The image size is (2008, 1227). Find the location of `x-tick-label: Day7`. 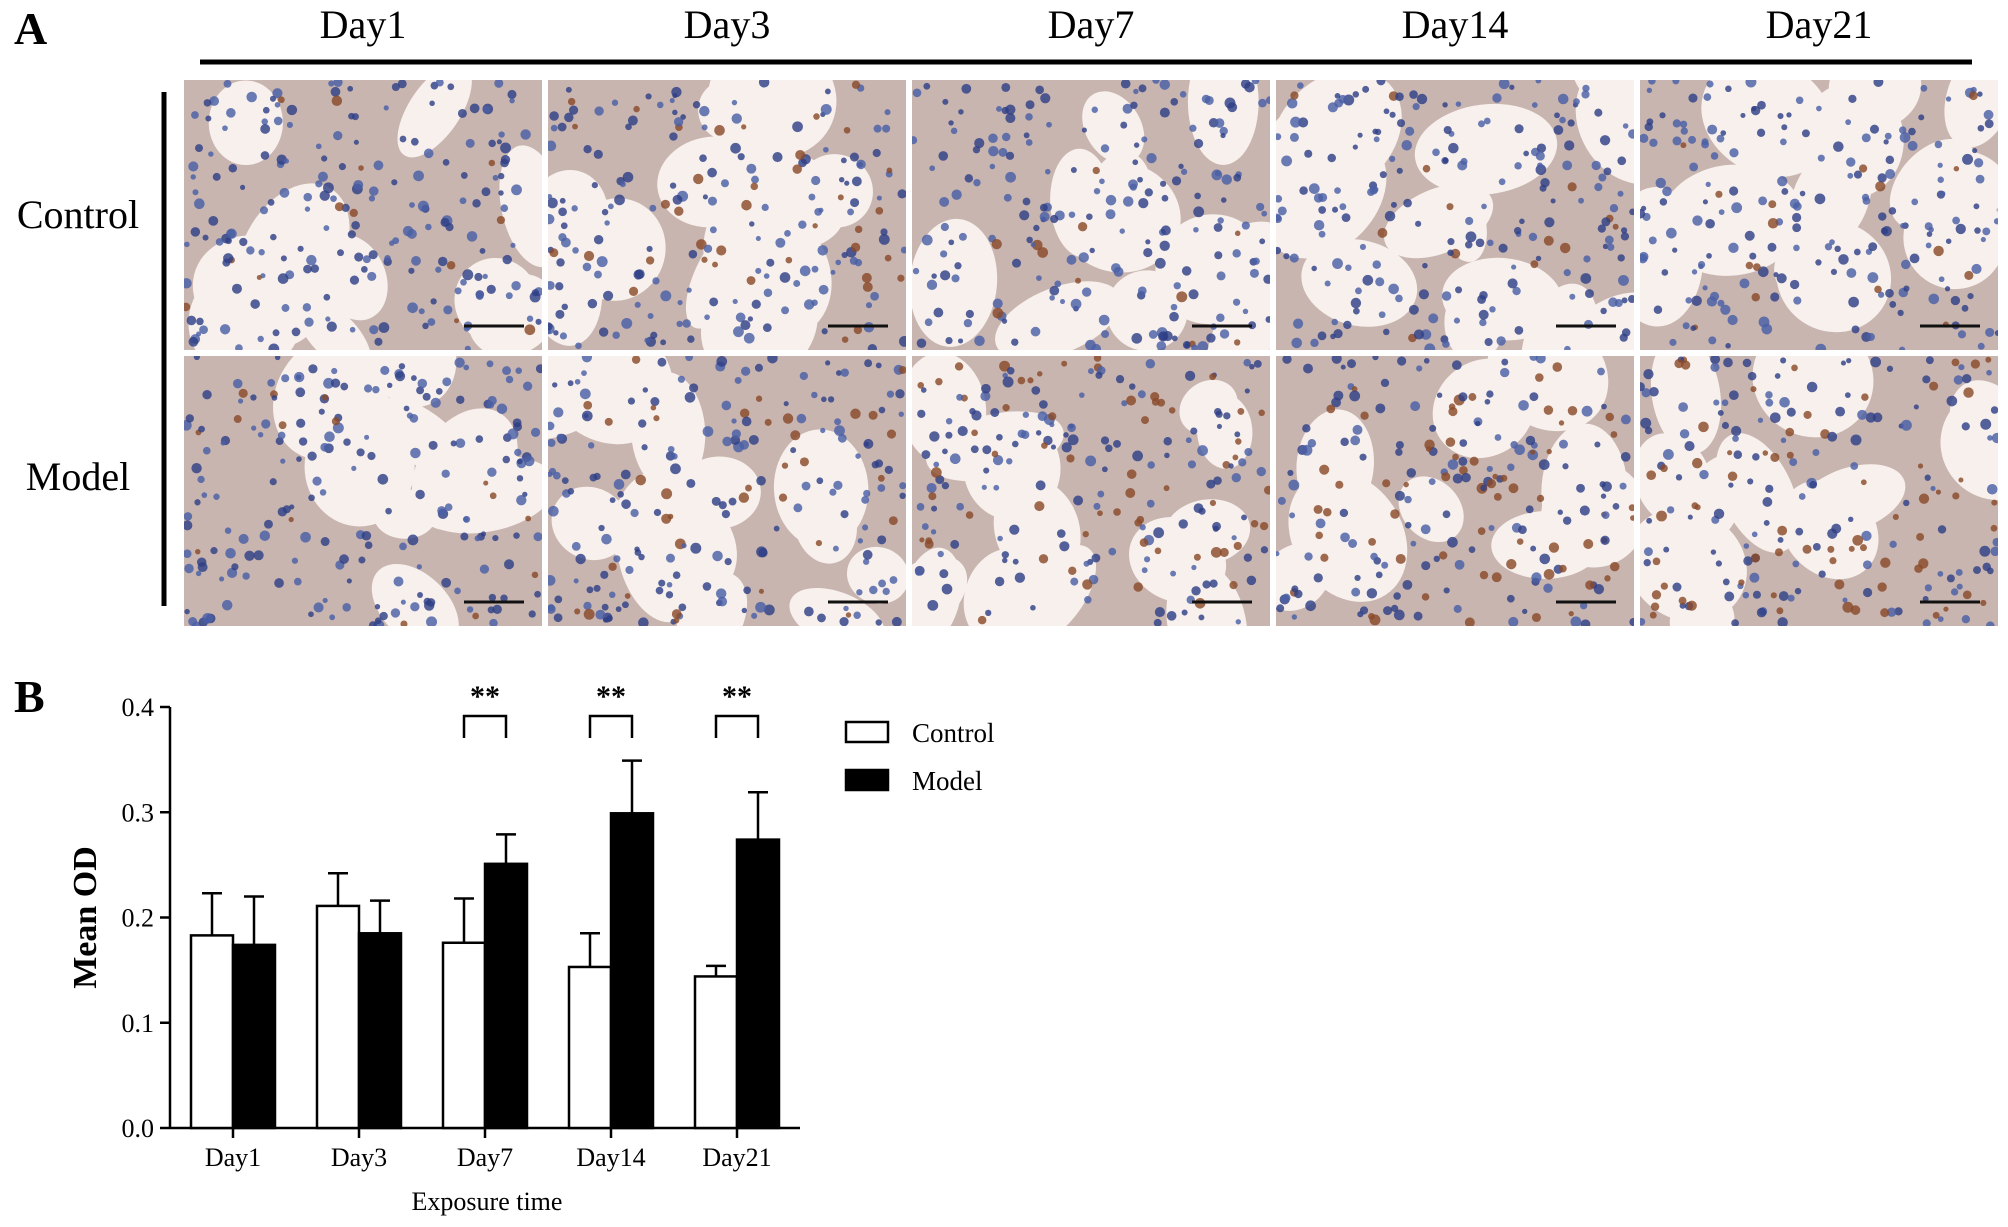

x-tick-label: Day7 is located at coordinates (485, 1157).